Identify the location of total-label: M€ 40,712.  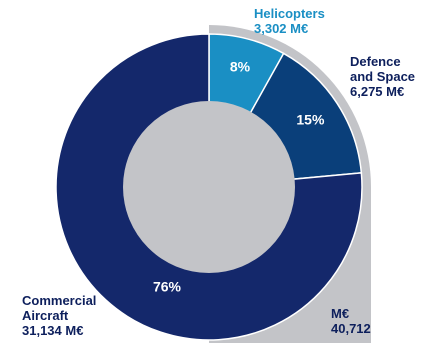
(351, 321).